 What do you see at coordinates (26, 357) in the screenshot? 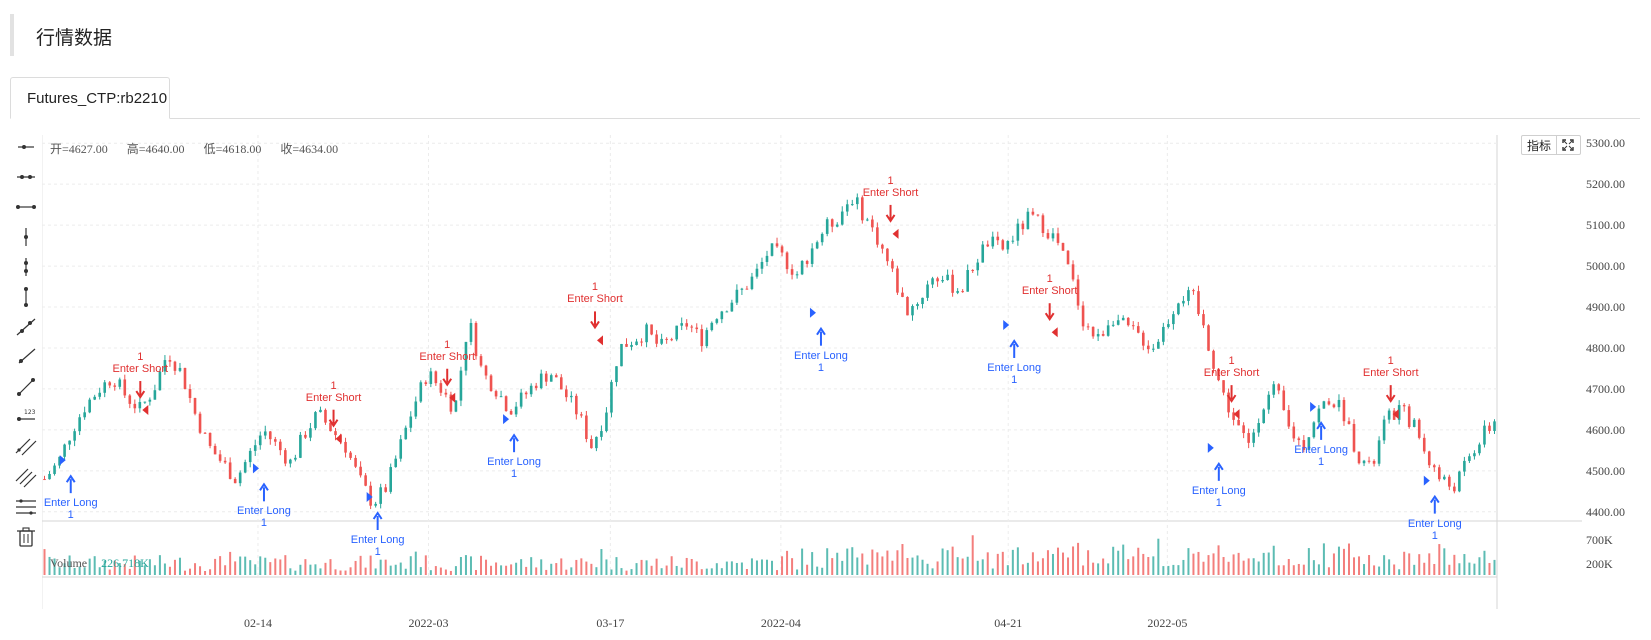
I see `ray-line-icon` at bounding box center [26, 357].